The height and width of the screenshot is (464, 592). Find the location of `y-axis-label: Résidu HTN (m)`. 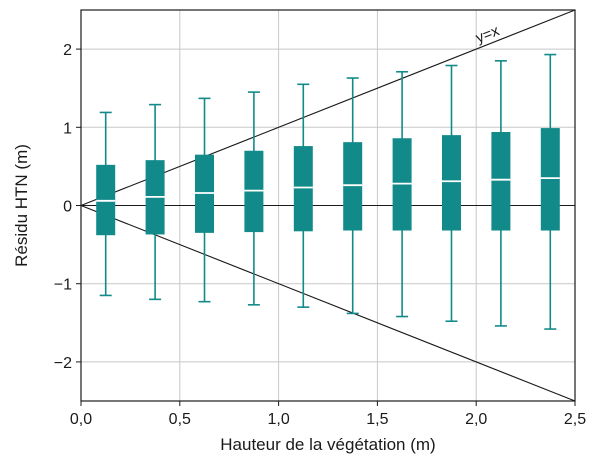

y-axis-label: Résidu HTN (m) is located at coordinates (21, 205).